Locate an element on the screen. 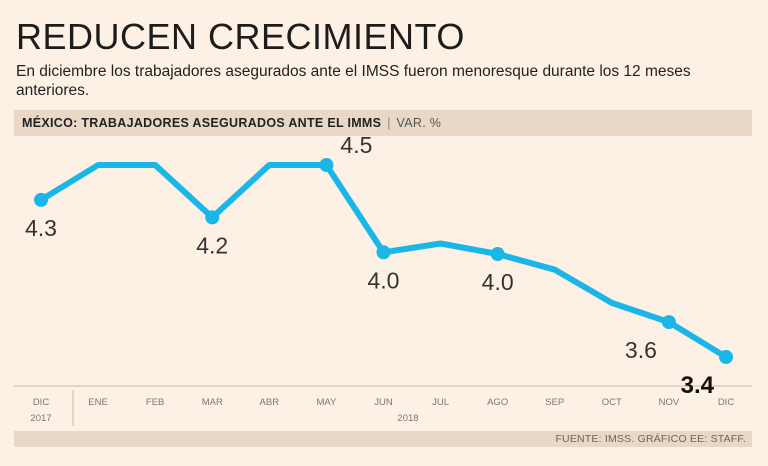  x-tick-label: NOV is located at coordinates (669, 402).